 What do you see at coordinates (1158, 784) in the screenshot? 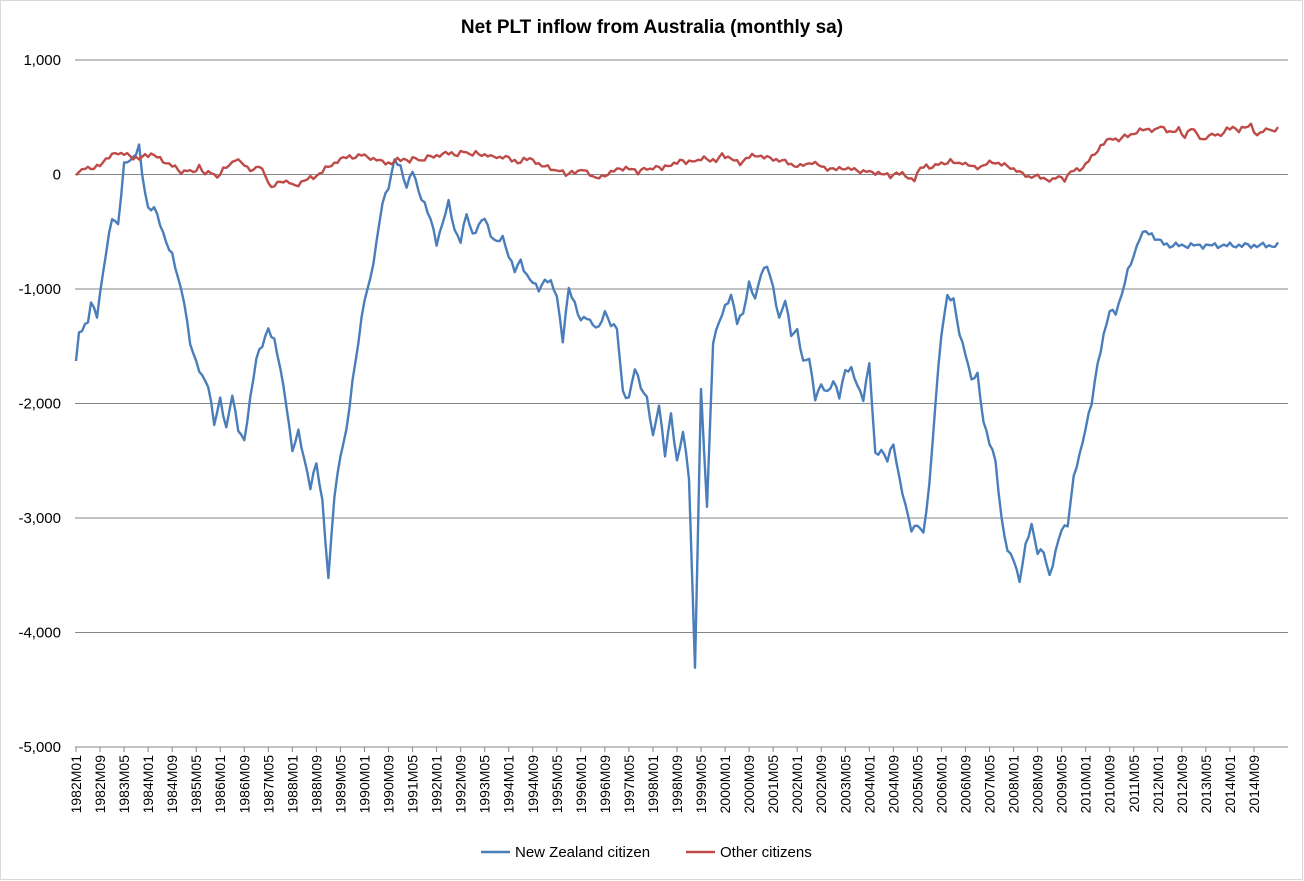
I see `x-tick-label: 2012M01` at bounding box center [1158, 784].